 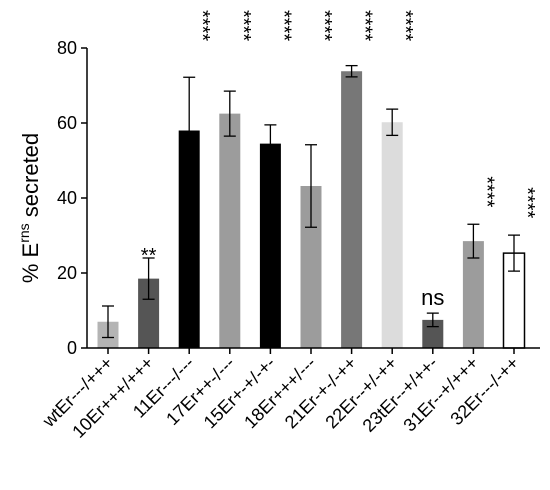 I want to click on y-tick-label: 80, so click(x=67, y=48).